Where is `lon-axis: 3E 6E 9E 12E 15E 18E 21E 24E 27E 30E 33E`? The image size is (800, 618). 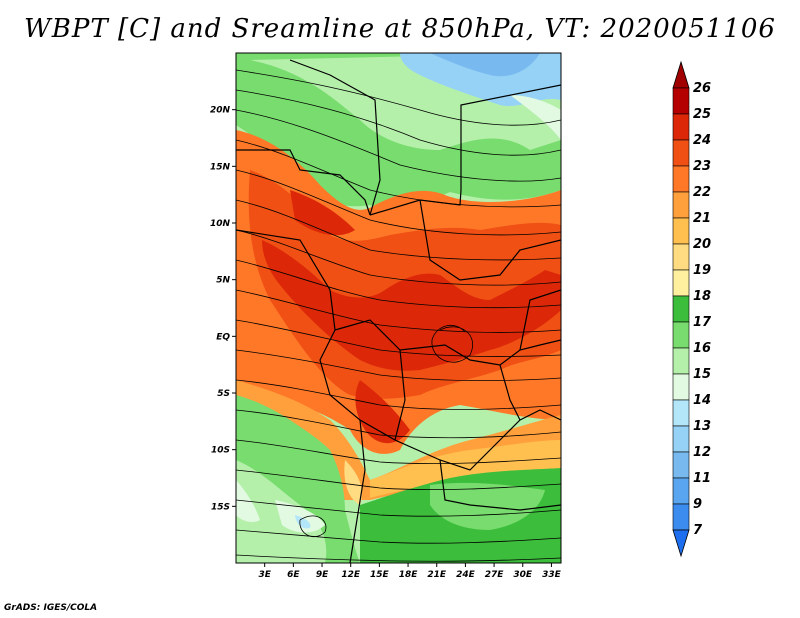
lon-axis: 3E 6E 9E 12E 15E 18E 21E 24E 27E 30E 33E is located at coordinates (410, 571).